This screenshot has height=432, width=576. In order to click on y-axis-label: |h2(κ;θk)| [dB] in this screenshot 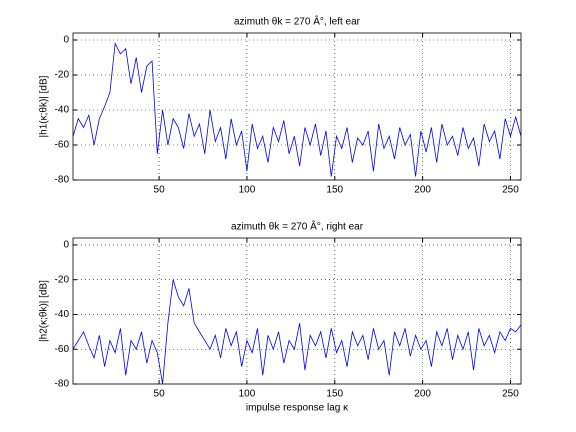, I will do `click(44, 311)`.